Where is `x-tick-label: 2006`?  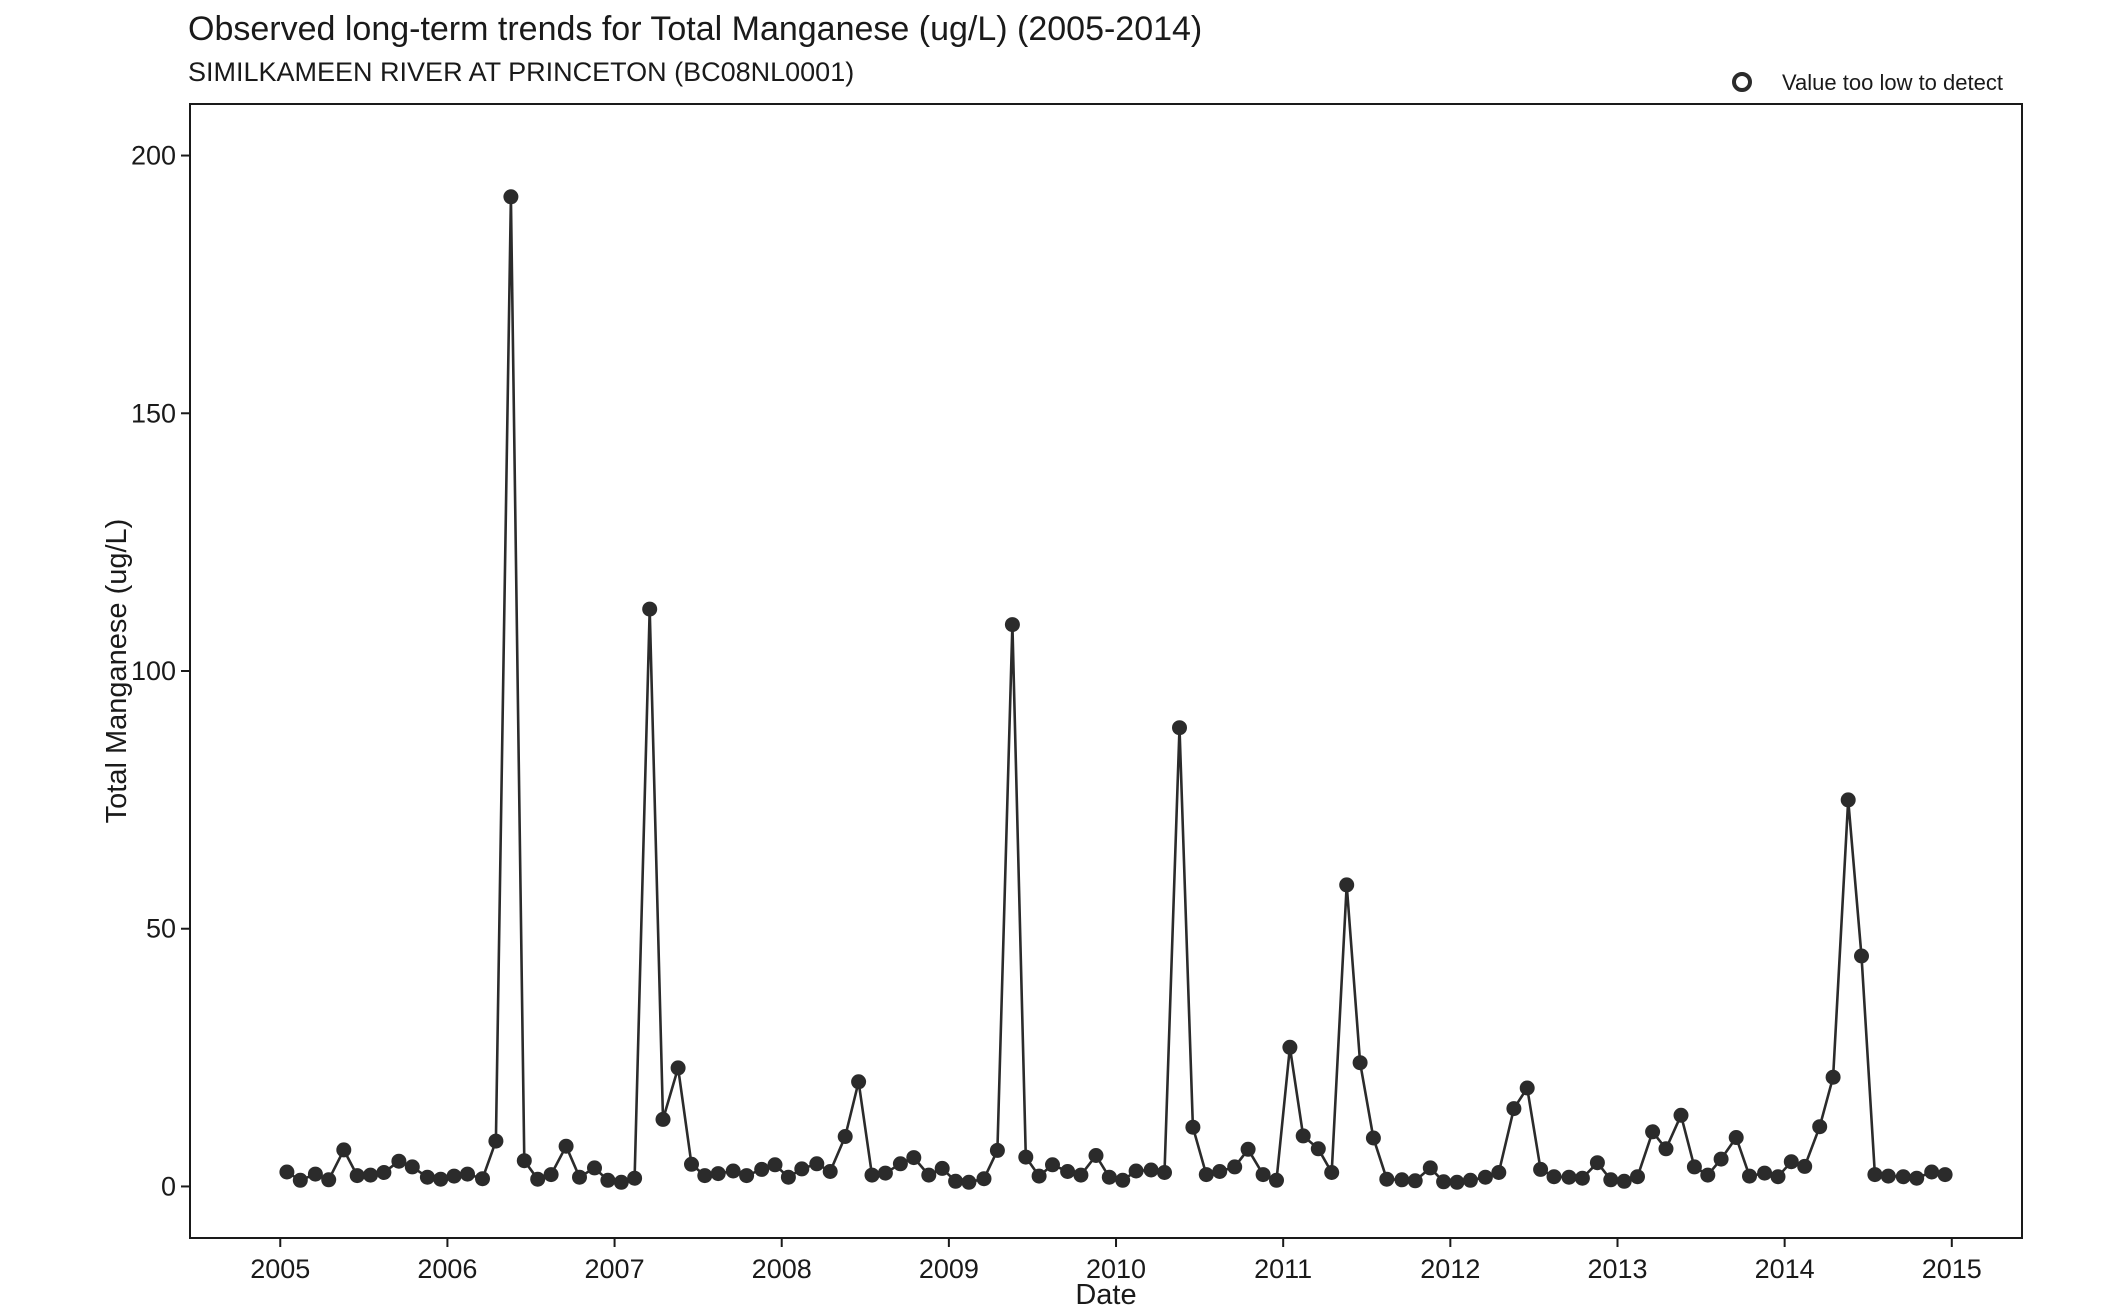 x-tick-label: 2006 is located at coordinates (447, 1269).